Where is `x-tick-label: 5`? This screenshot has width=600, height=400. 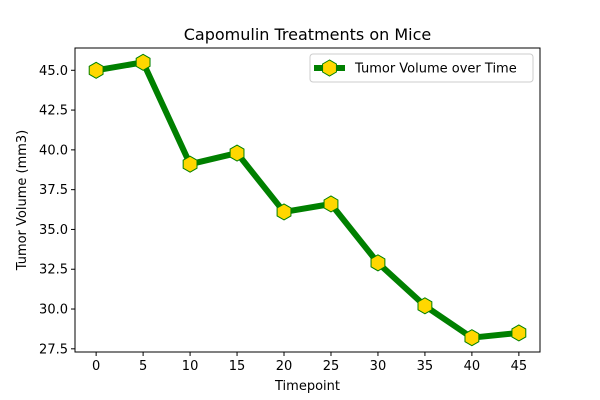
x-tick-label: 5 is located at coordinates (143, 366).